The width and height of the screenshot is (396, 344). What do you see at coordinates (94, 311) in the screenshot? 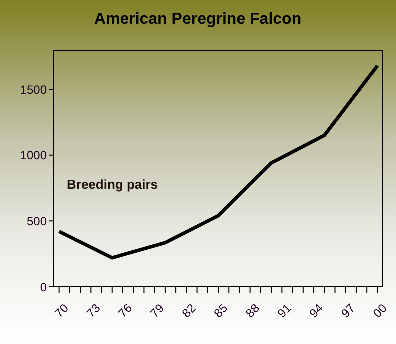
I see `x-tick-label: 73` at bounding box center [94, 311].